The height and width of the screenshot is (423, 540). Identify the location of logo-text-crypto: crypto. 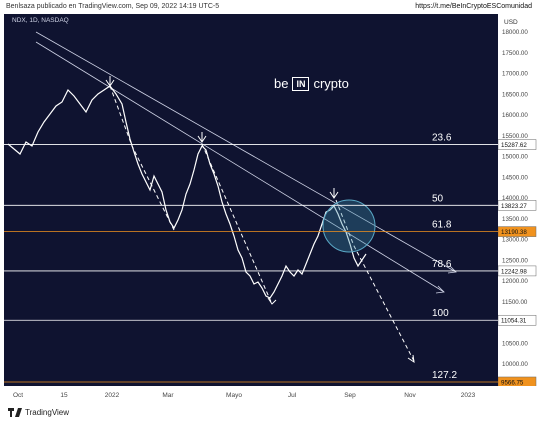
(331, 83).